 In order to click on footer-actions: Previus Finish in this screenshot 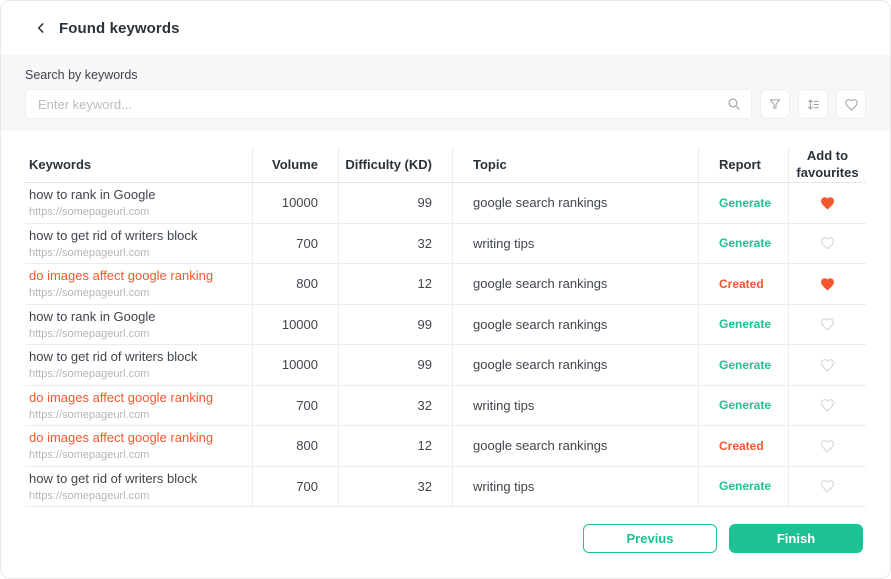, I will do `click(445, 538)`.